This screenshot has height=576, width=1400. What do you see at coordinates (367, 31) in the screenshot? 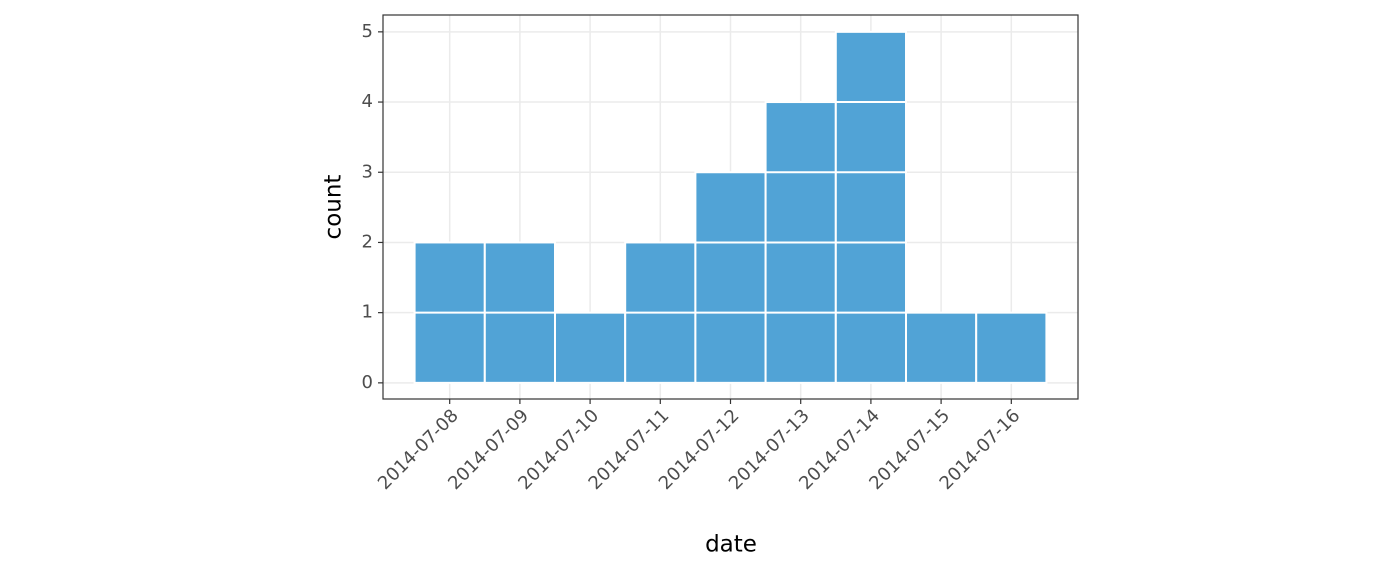
I see `y-tick-label: 5` at bounding box center [367, 31].